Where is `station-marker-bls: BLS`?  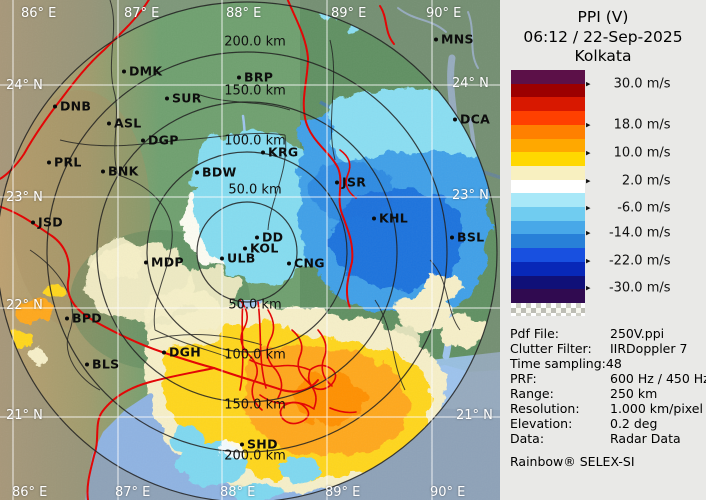 station-marker-bls: BLS is located at coordinates (102, 364).